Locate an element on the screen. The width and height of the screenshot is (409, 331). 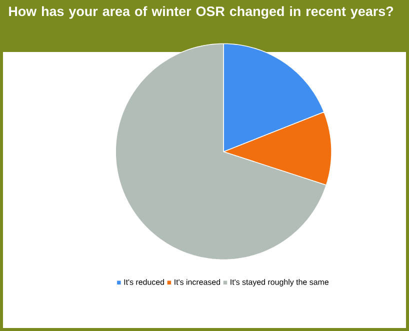
chart-title: How has your area of winter OSR changed in recent years? is located at coordinates (201, 12).